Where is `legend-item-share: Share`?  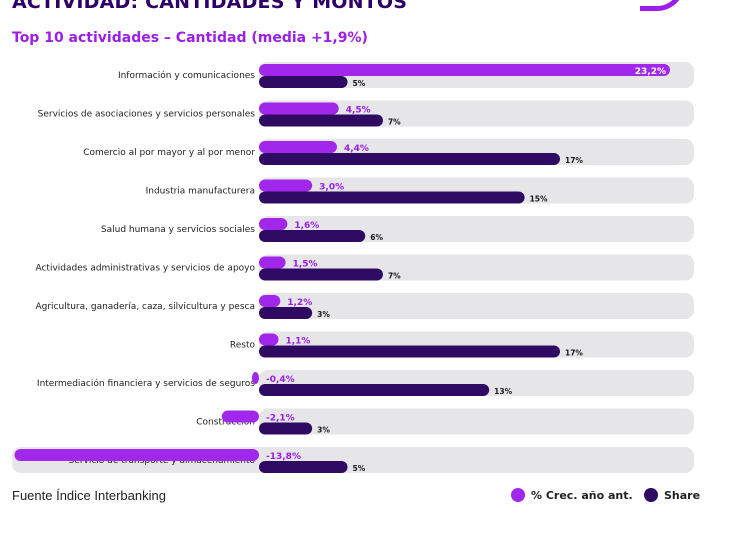 legend-item-share: Share is located at coordinates (672, 495).